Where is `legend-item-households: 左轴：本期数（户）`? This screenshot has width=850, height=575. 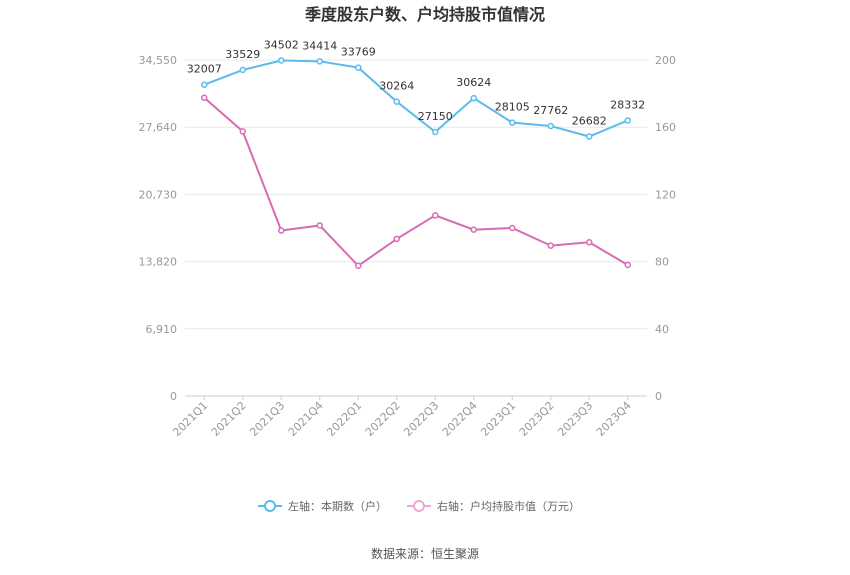
legend-item-households: 左轴：本期数（户） is located at coordinates (322, 506).